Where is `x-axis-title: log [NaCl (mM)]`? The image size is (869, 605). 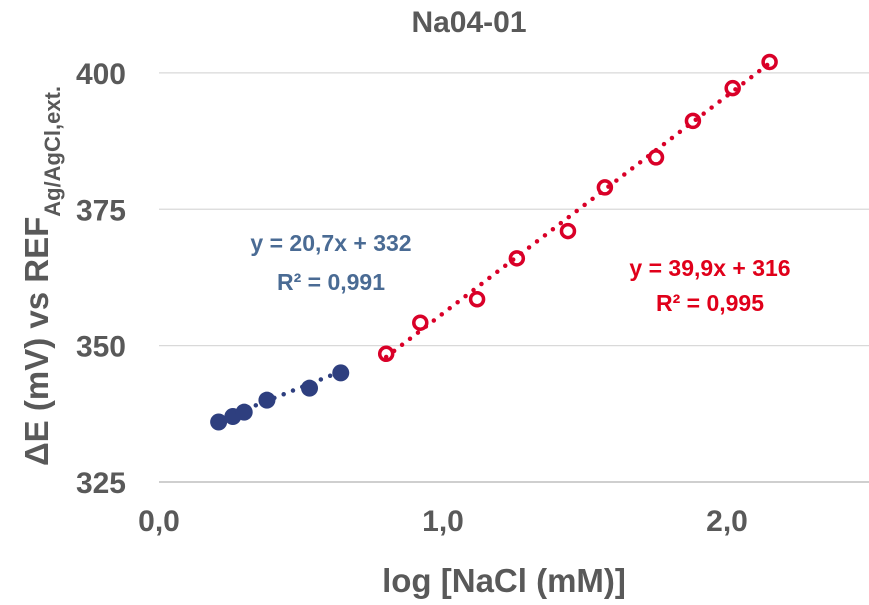
x-axis-title: log [NaCl (mM)] is located at coordinates (504, 580).